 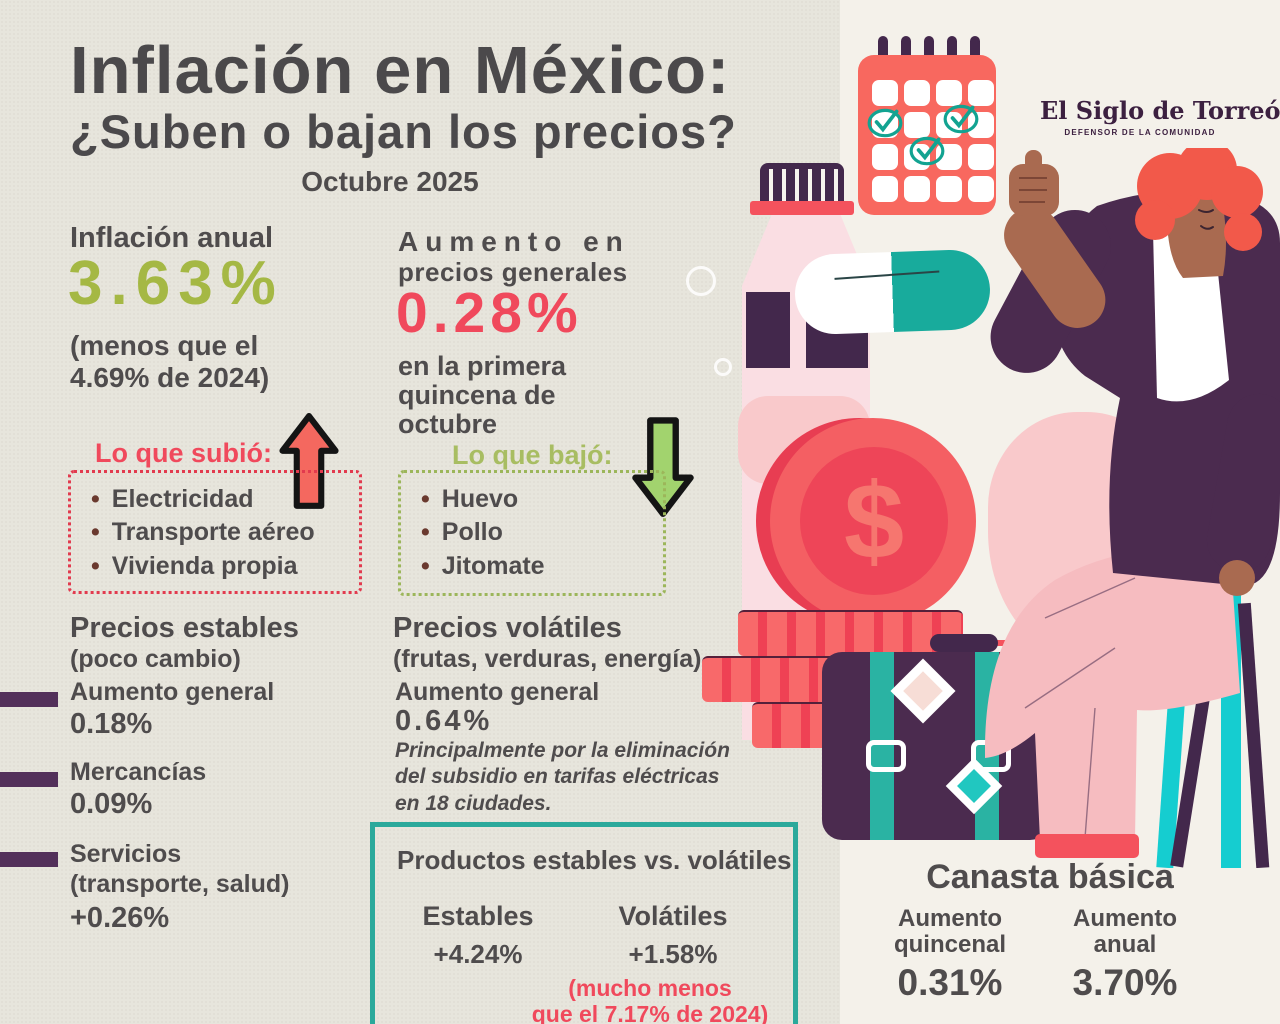 What do you see at coordinates (964, 643) in the screenshot?
I see `suitcase-handle` at bounding box center [964, 643].